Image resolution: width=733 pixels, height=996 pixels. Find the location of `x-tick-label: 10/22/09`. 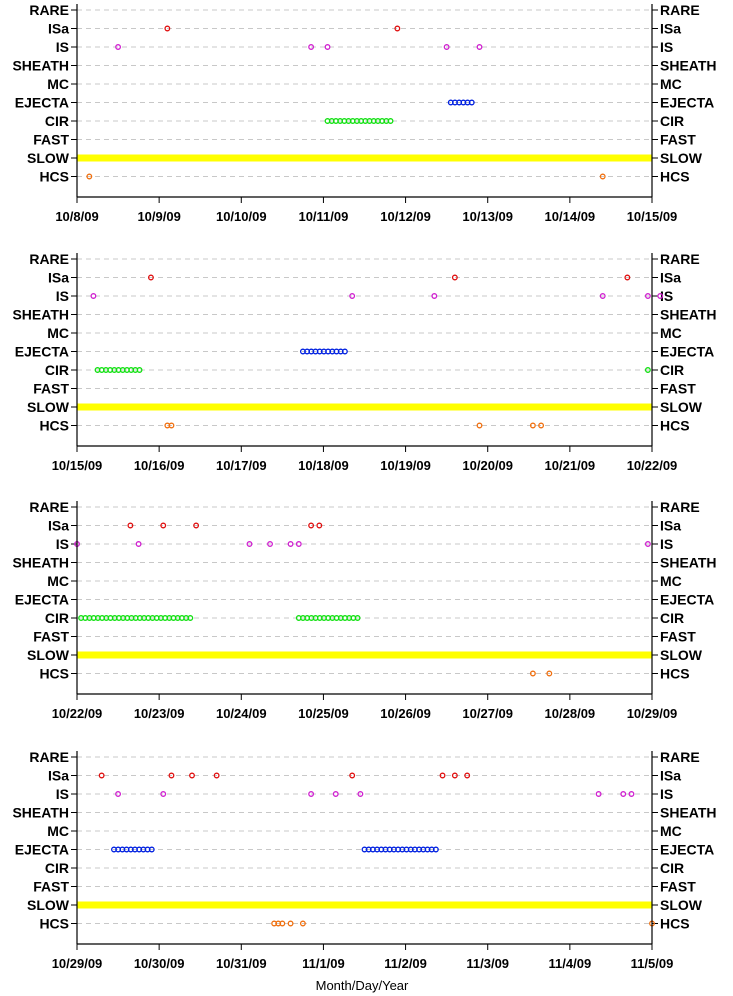

x-tick-label: 10/22/09 is located at coordinates (77, 713).